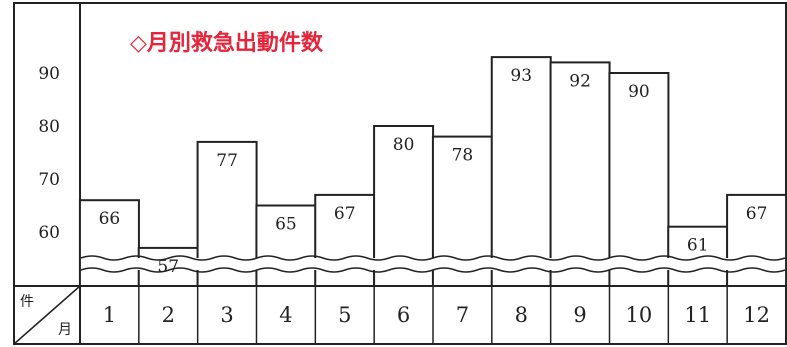  What do you see at coordinates (403, 315) in the screenshot?
I see `month-label: 6` at bounding box center [403, 315].